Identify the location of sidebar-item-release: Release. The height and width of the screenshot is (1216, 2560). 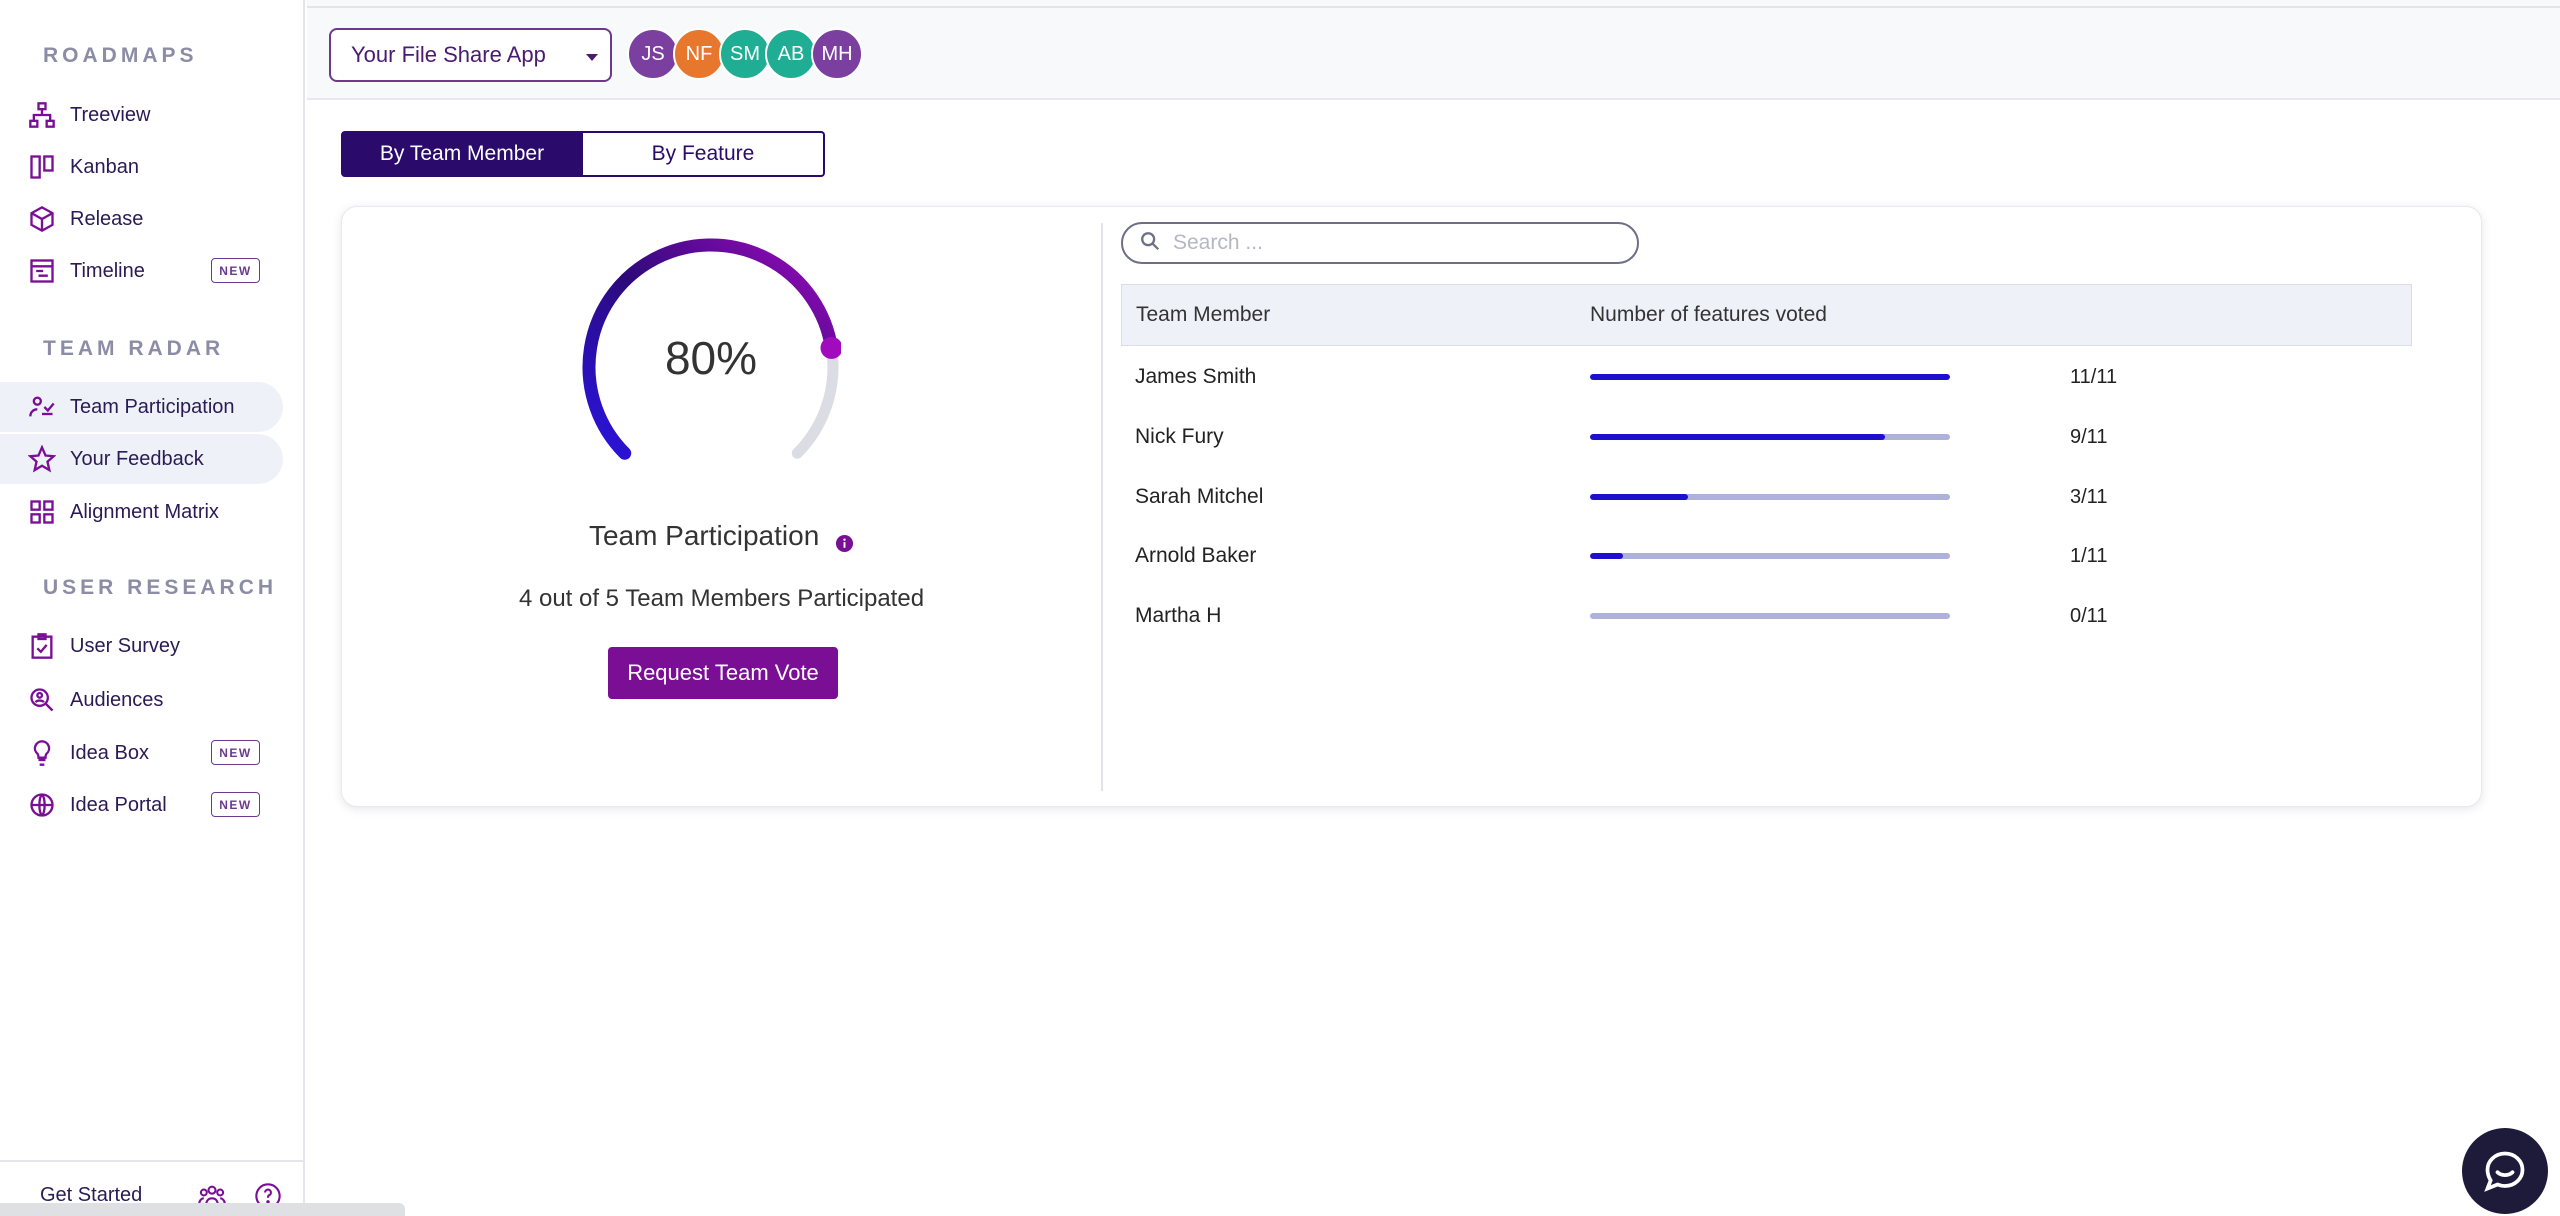
(141, 219).